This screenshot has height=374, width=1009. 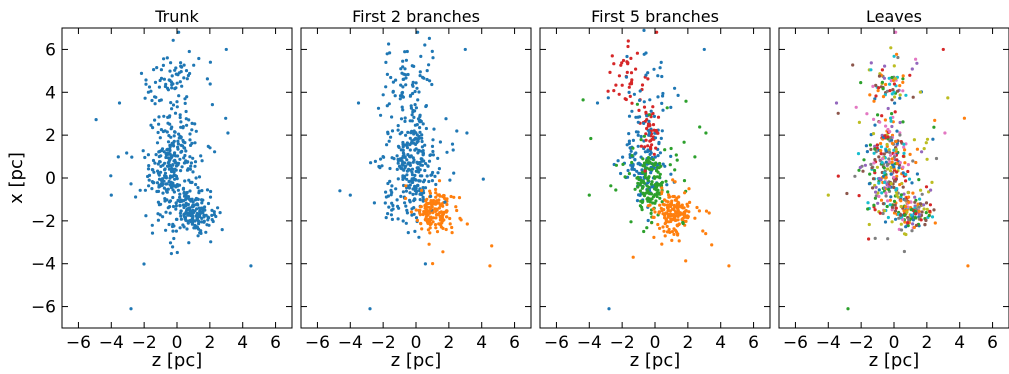 I want to click on y-tick-label: −4, so click(x=43, y=265).